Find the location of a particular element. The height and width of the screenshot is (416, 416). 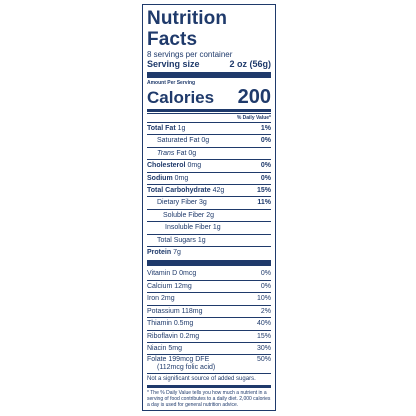

vitamin-dv: 50% is located at coordinates (263, 360).